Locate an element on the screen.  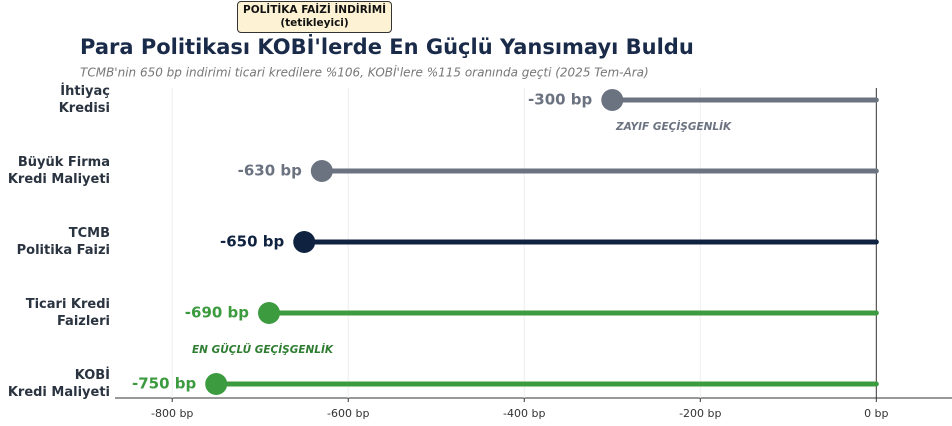
y-tick-label: TCMB Politika Faizi is located at coordinates (63, 242).